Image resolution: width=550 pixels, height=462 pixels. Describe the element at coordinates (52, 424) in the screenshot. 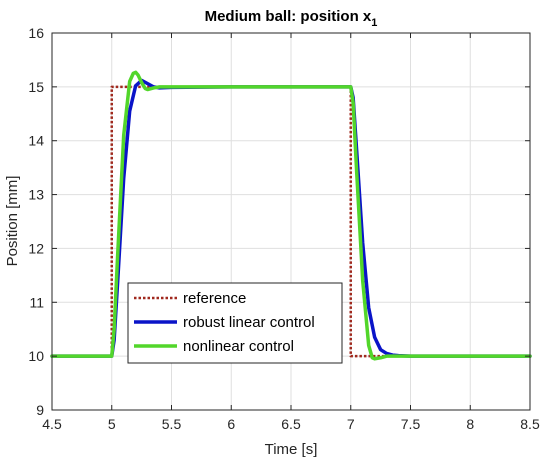

I see `x-tick-label: 4.5` at that location.